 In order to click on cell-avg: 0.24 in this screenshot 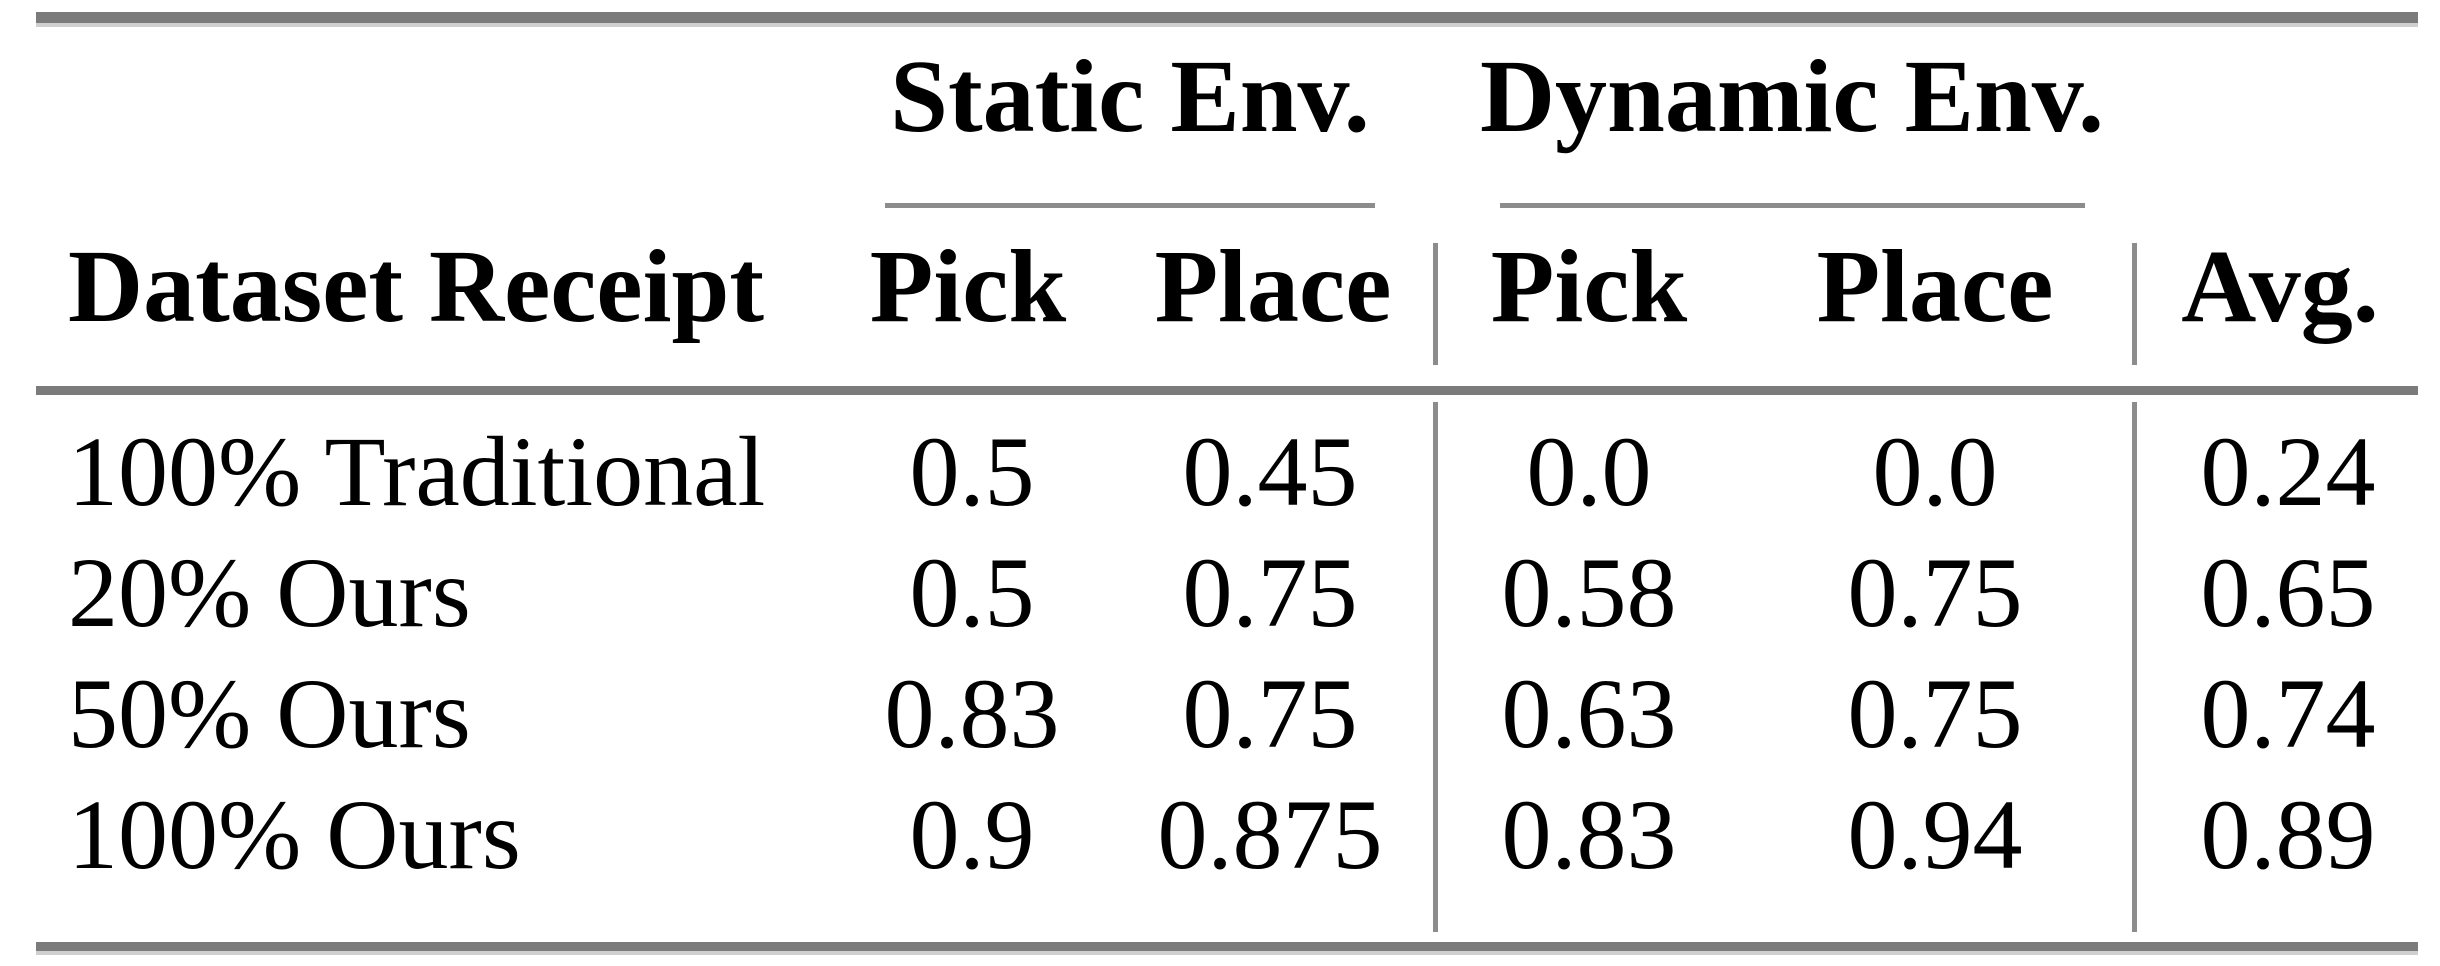, I will do `click(2288, 471)`.